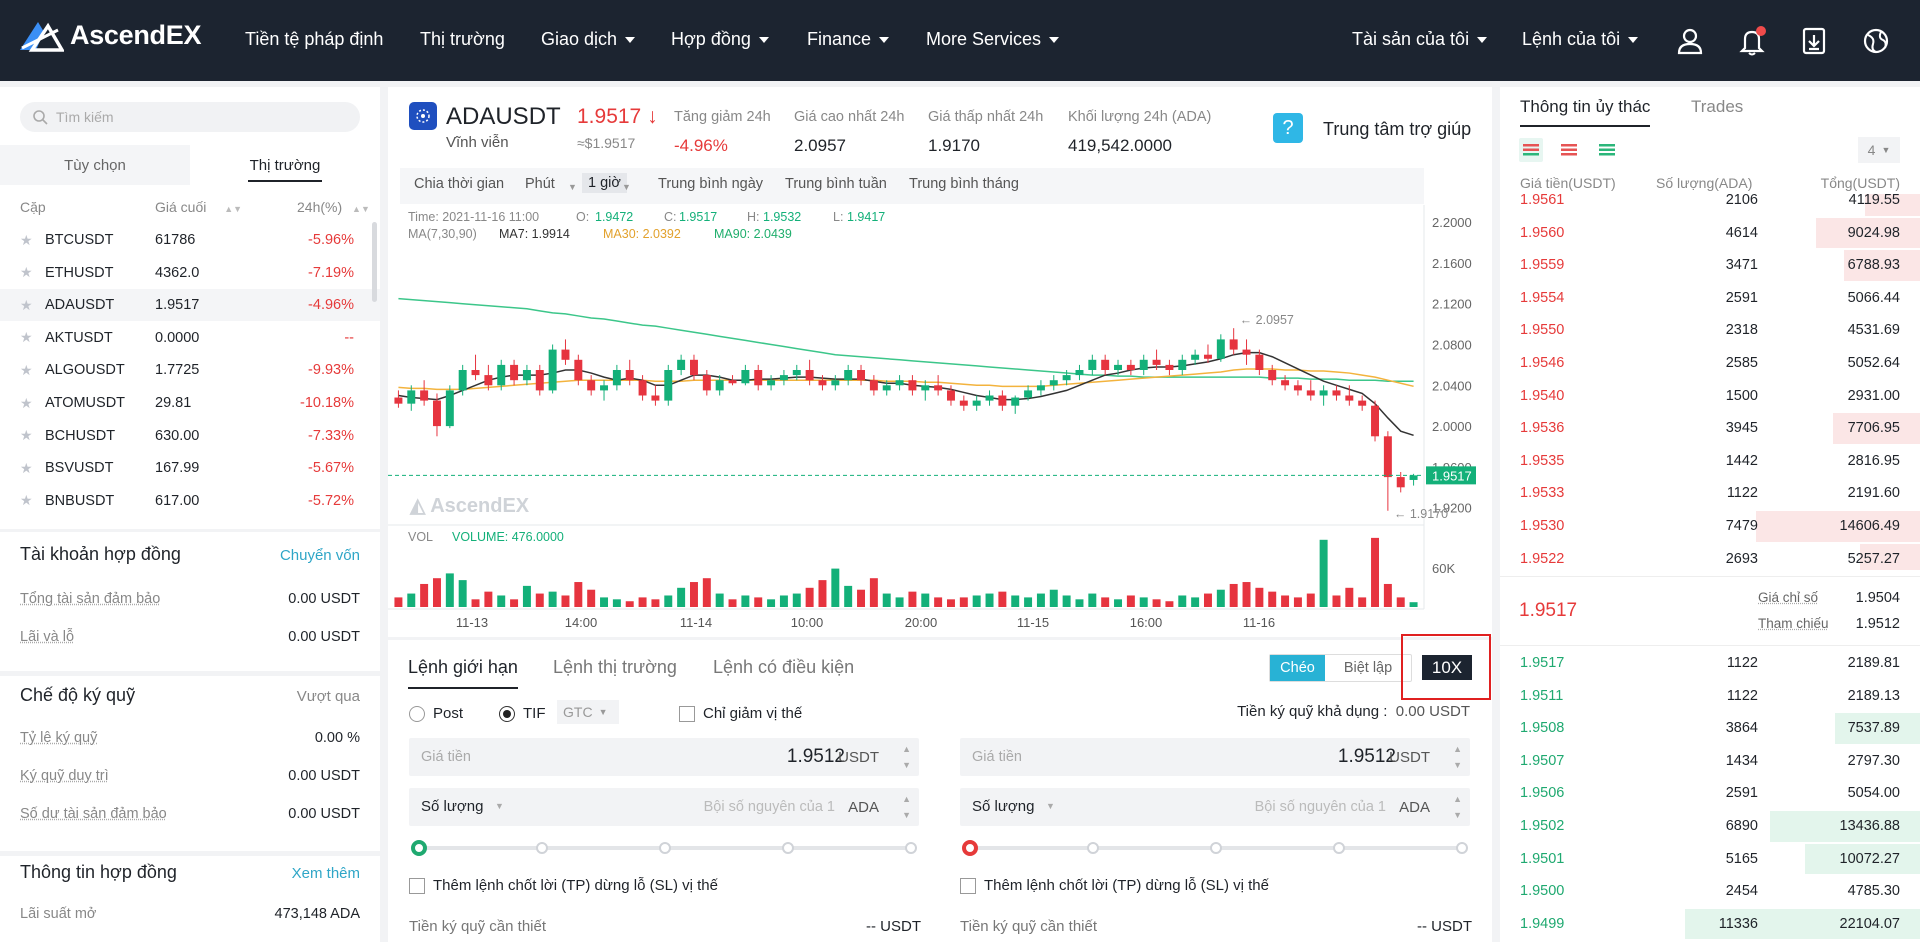  What do you see at coordinates (664, 848) in the screenshot?
I see `buy-amount-slider` at bounding box center [664, 848].